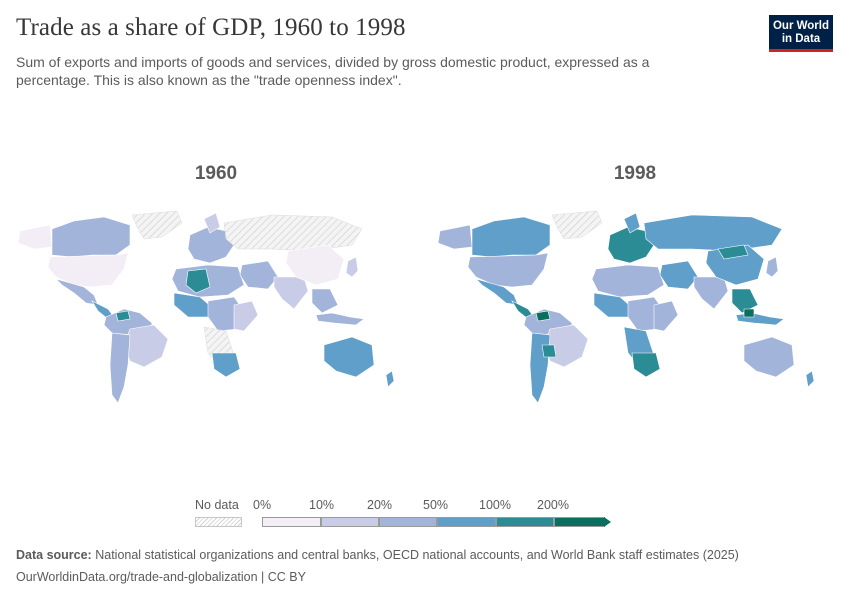 The image size is (850, 600). Describe the element at coordinates (626, 307) in the screenshot. I see `world-map-1998` at that location.